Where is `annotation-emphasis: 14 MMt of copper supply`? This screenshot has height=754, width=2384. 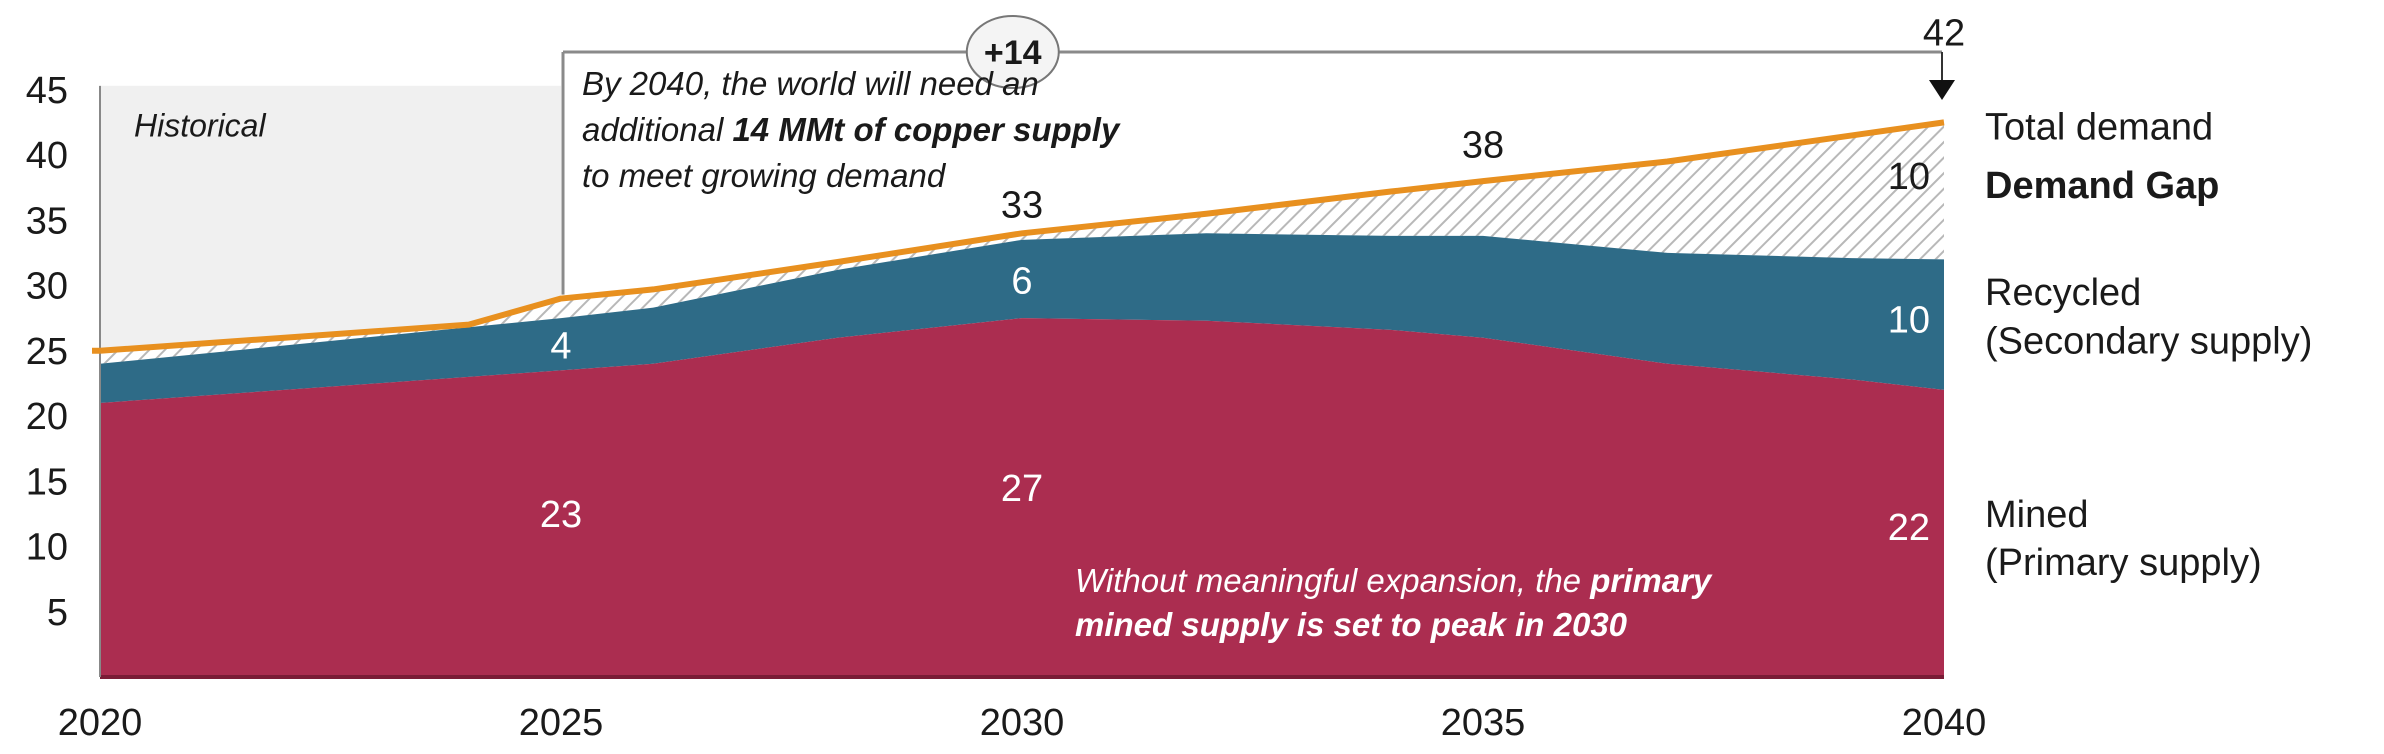
annotation-emphasis: 14 MMt of copper supply is located at coordinates (926, 129).